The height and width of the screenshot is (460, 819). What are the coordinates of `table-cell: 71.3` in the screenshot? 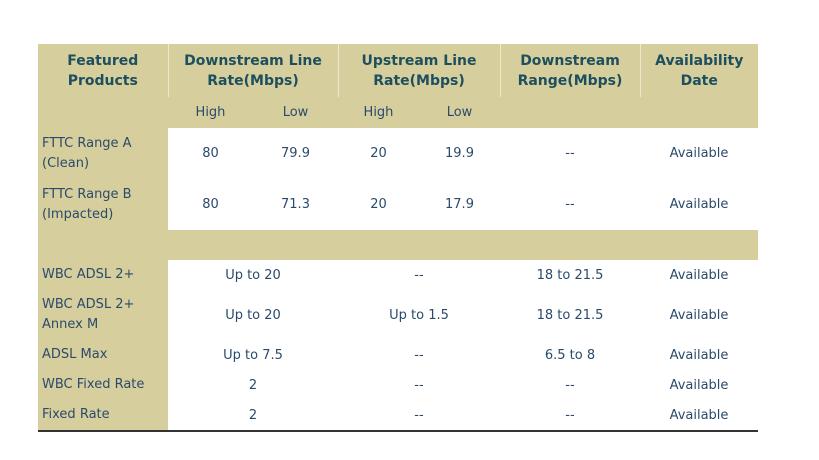 It's located at (295, 204).